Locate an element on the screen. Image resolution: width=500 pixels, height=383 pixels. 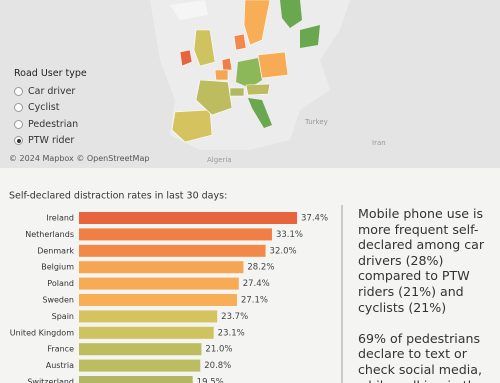
map-credit: © 2024 Mapbox © OpenStreetMap is located at coordinates (79, 158).